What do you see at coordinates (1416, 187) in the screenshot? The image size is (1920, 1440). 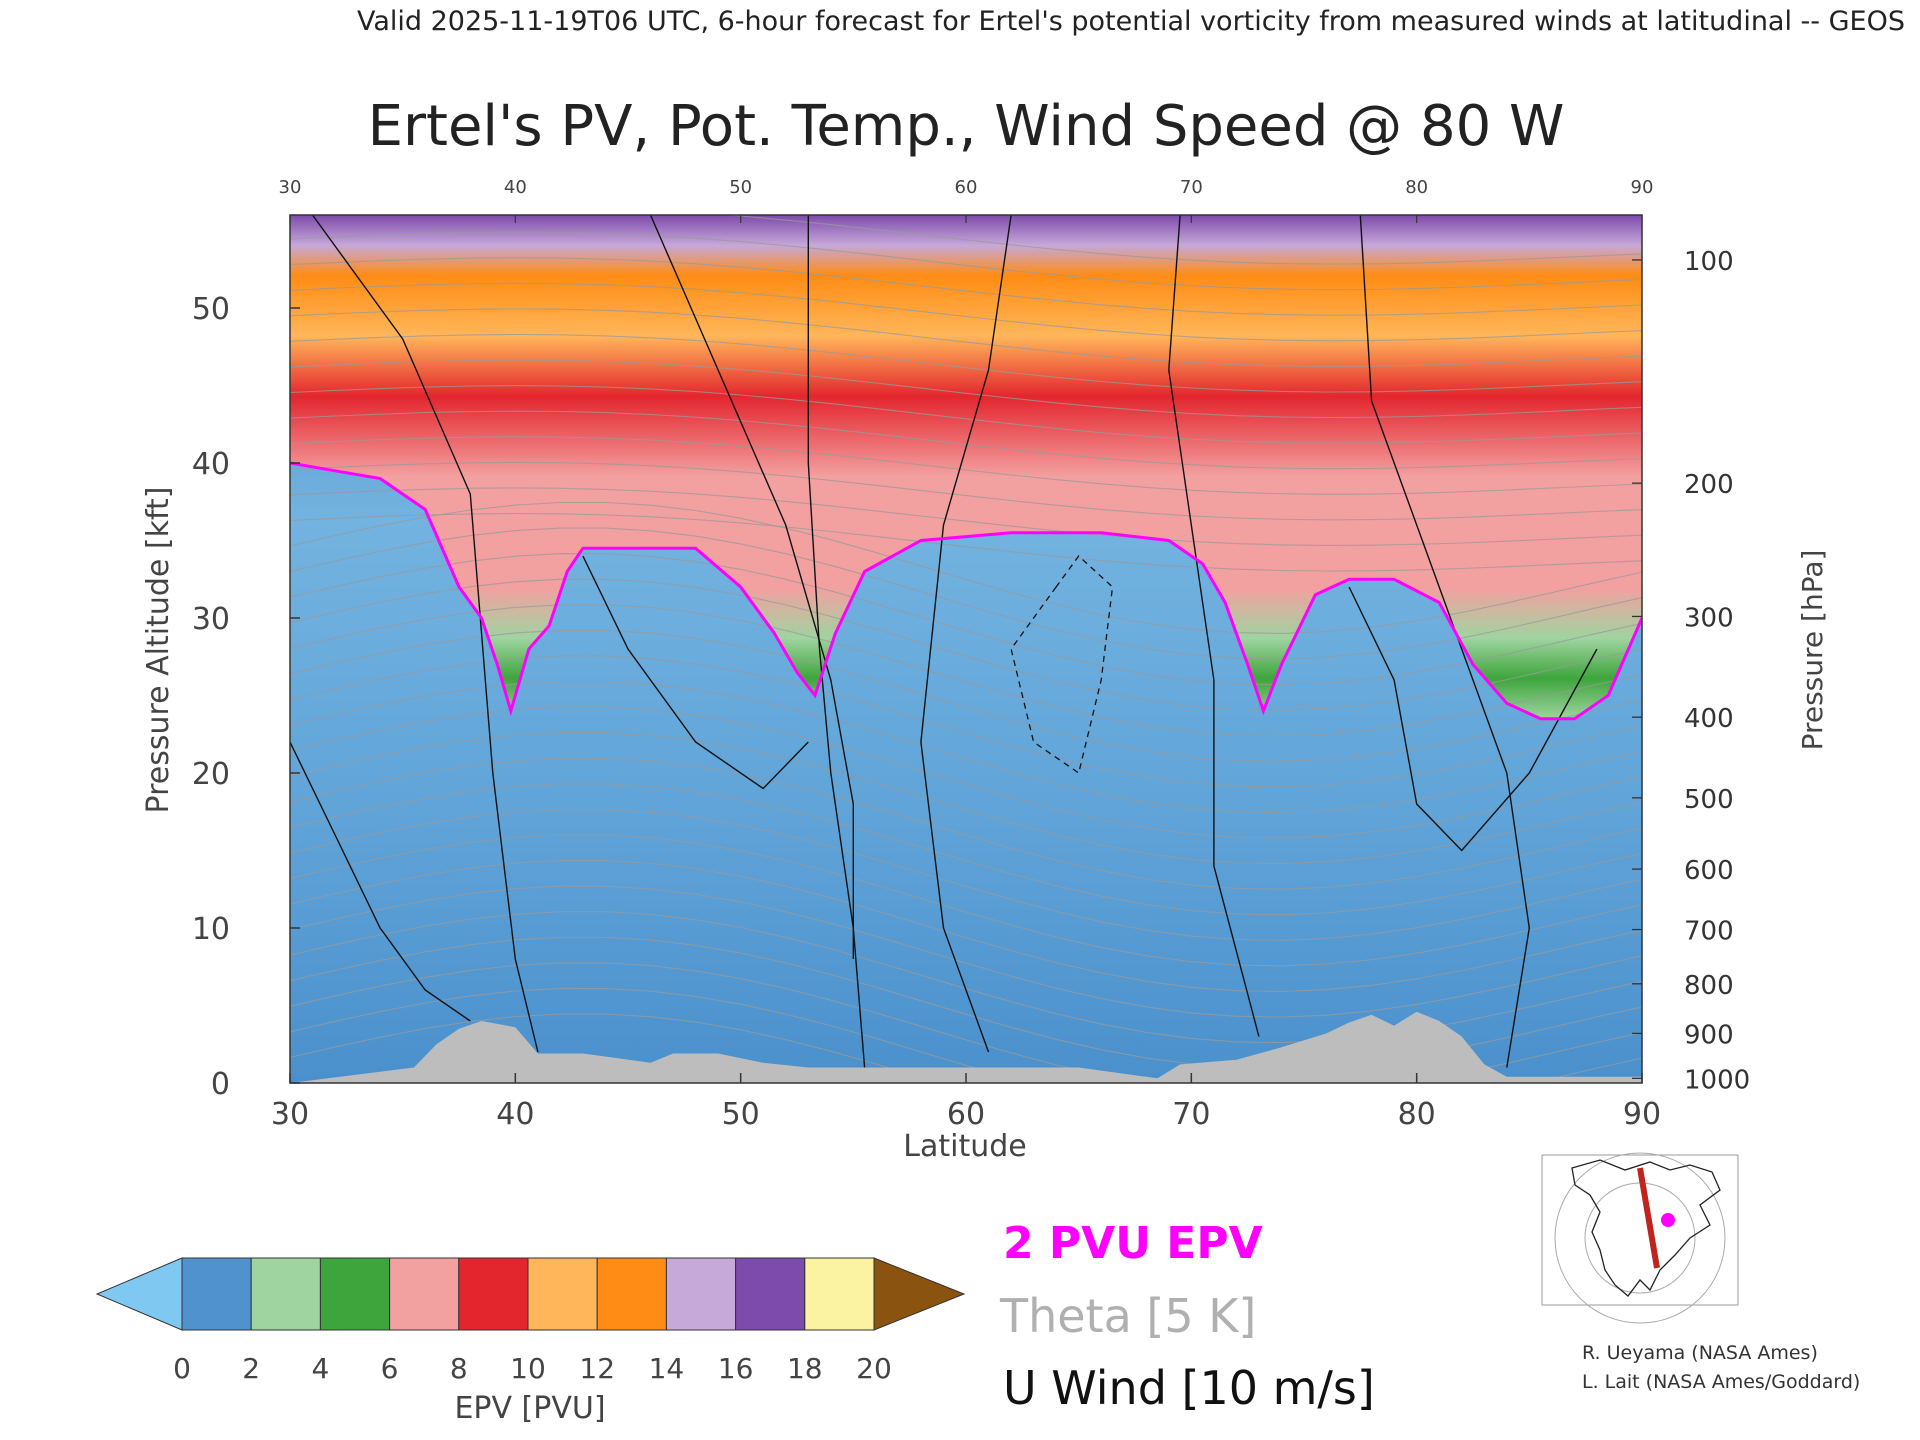 I see `top-tick-label: 80` at bounding box center [1416, 187].